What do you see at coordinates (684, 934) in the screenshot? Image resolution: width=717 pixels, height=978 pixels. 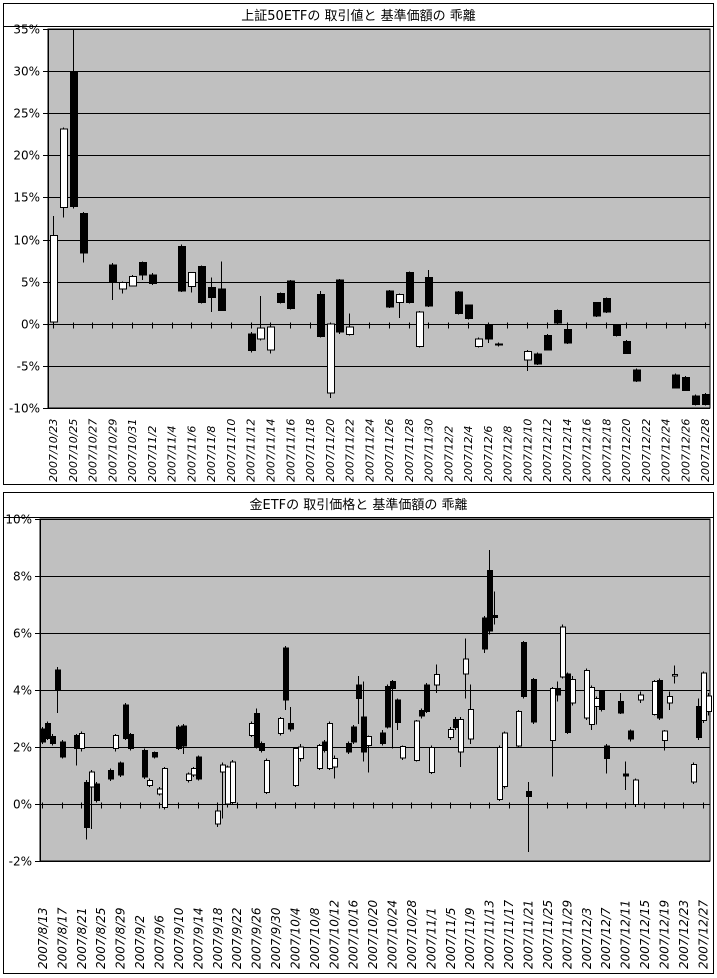 I see `x-tick-label: 2007/12/23` at bounding box center [684, 934].